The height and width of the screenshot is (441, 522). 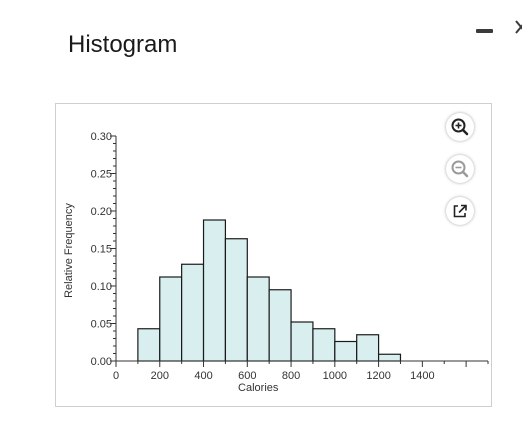 I want to click on x-tick-label: 1400, so click(x=422, y=376).